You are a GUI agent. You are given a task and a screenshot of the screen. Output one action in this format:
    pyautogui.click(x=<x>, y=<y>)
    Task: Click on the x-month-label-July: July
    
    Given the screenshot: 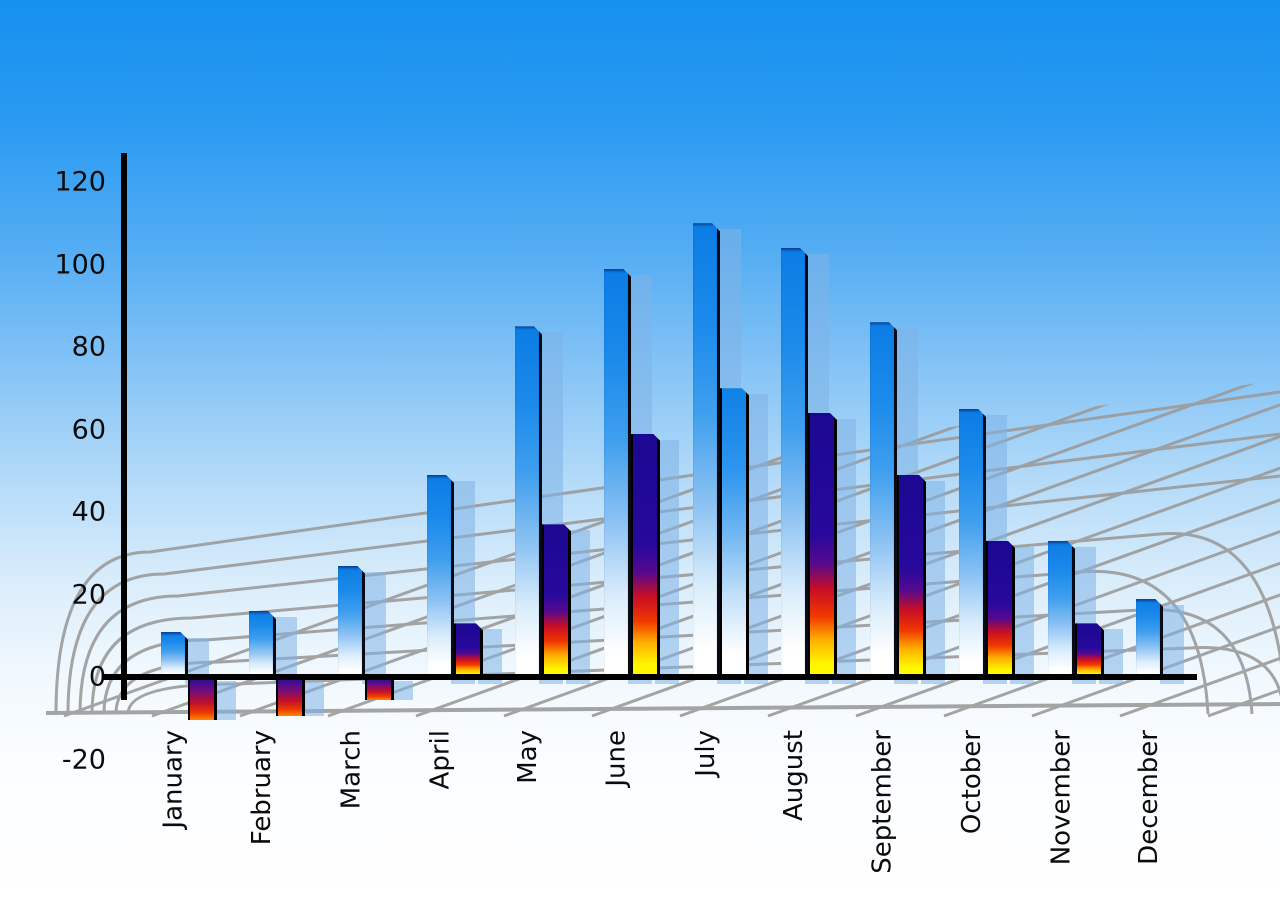 What is the action you would take?
    pyautogui.click(x=706, y=753)
    